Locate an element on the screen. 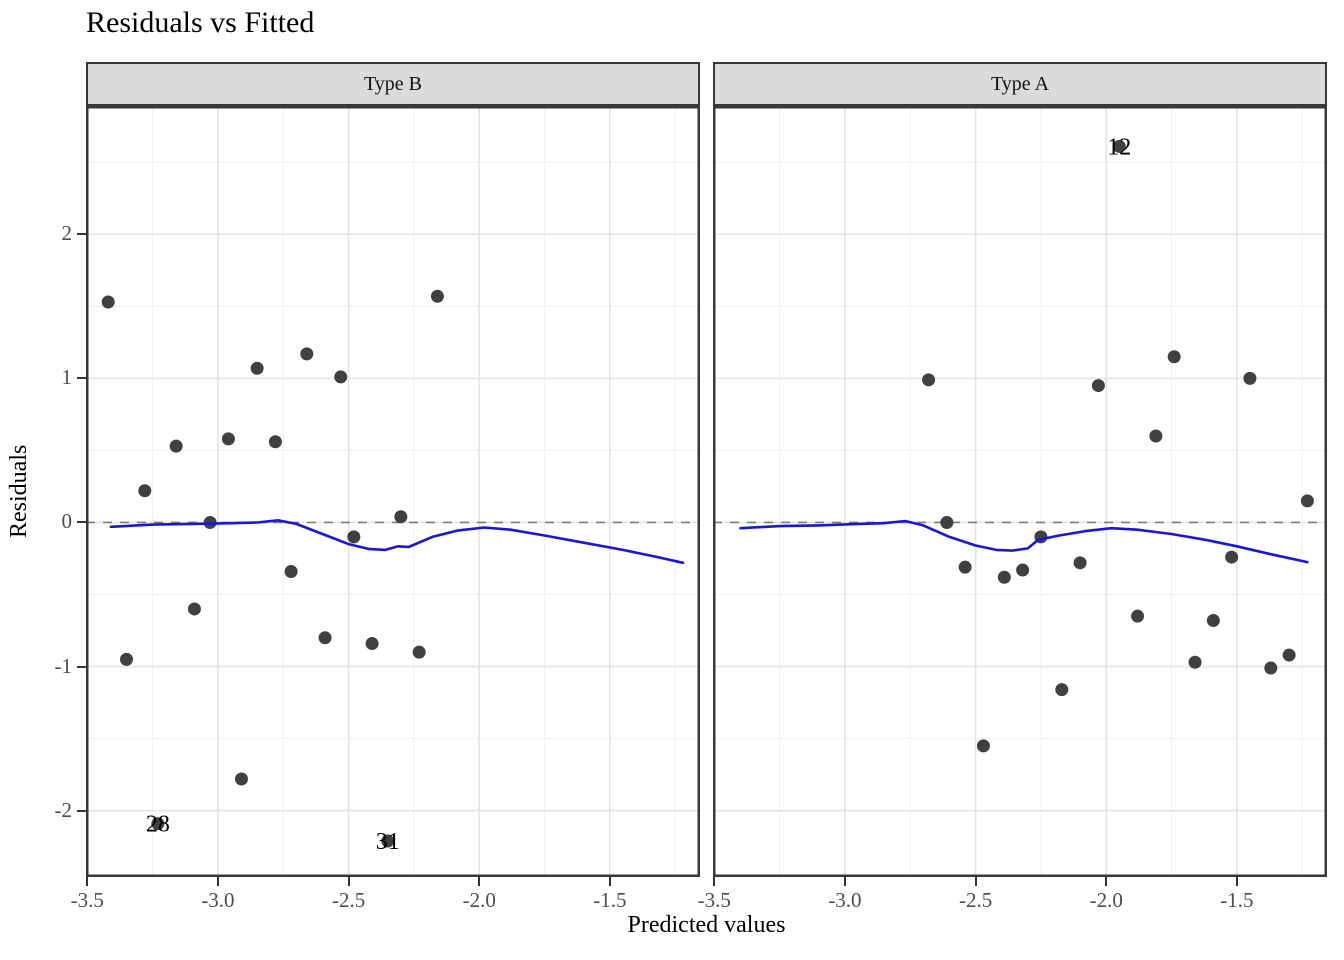 This screenshot has width=1344, height=960. plot-title: Residuals vs Fitted is located at coordinates (200, 22).